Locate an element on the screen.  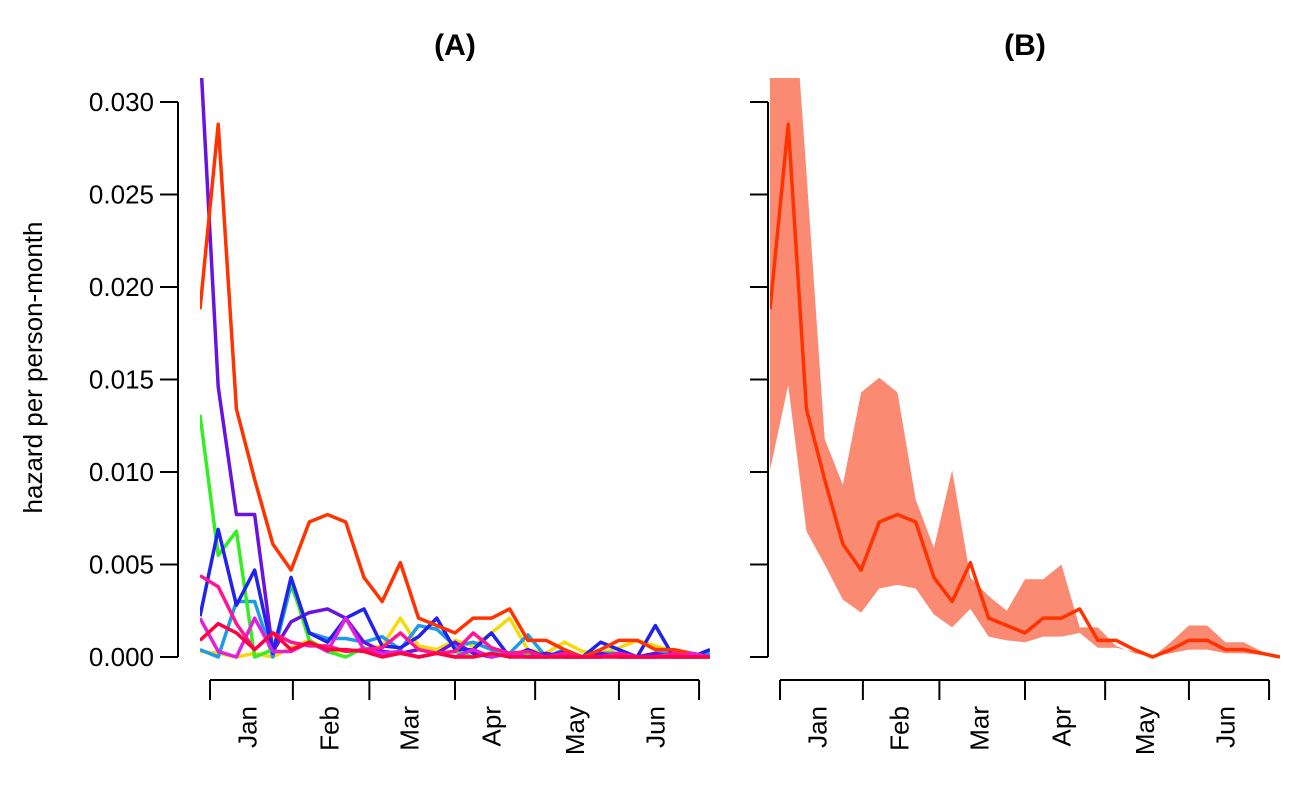
y-tick-label: 0.020 is located at coordinates (121, 287).